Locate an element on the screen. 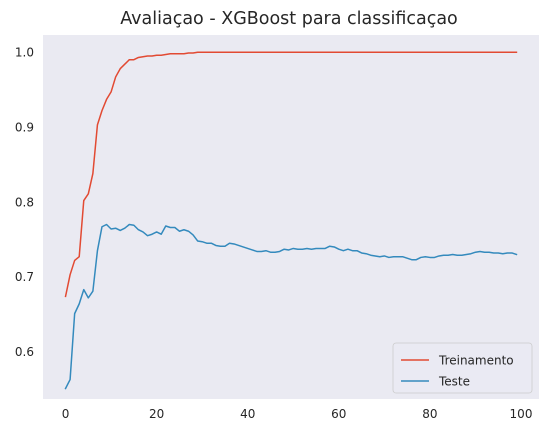 This screenshot has width=547, height=436. y-tick-label: 1.0 is located at coordinates (24, 53).